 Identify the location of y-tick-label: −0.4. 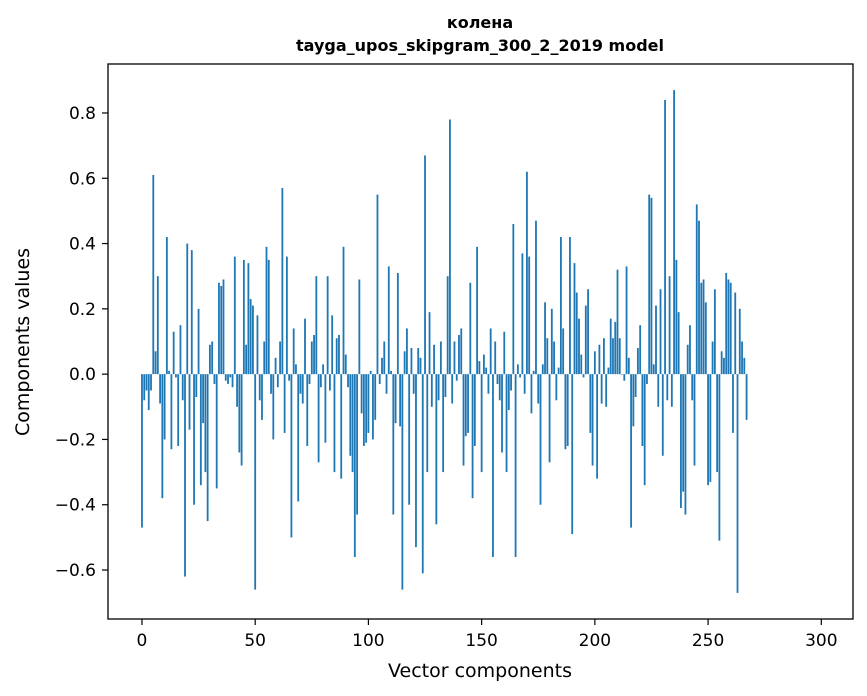
(75, 506).